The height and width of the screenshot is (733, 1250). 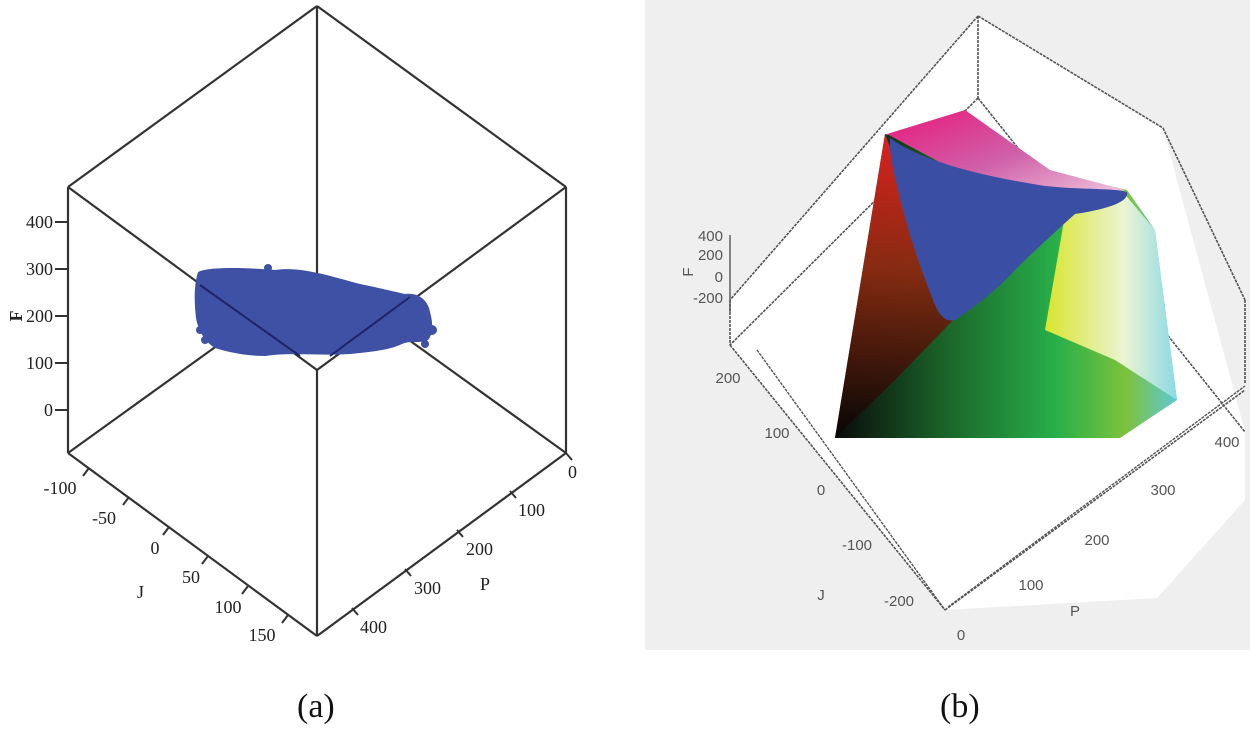 What do you see at coordinates (462, 534) in the screenshot?
I see `p-axis-ticks` at bounding box center [462, 534].